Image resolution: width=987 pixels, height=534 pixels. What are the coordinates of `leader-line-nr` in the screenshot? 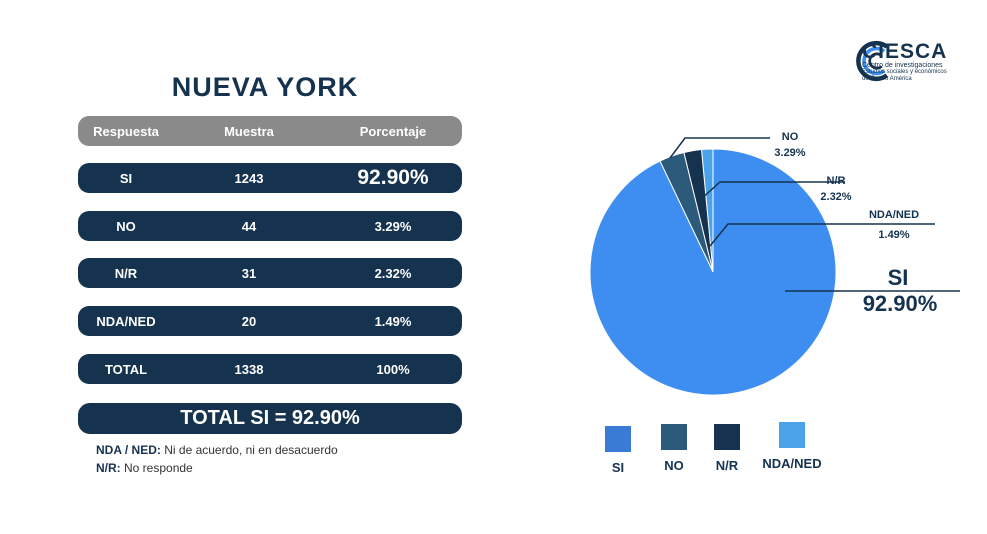 It's located at (772, 191).